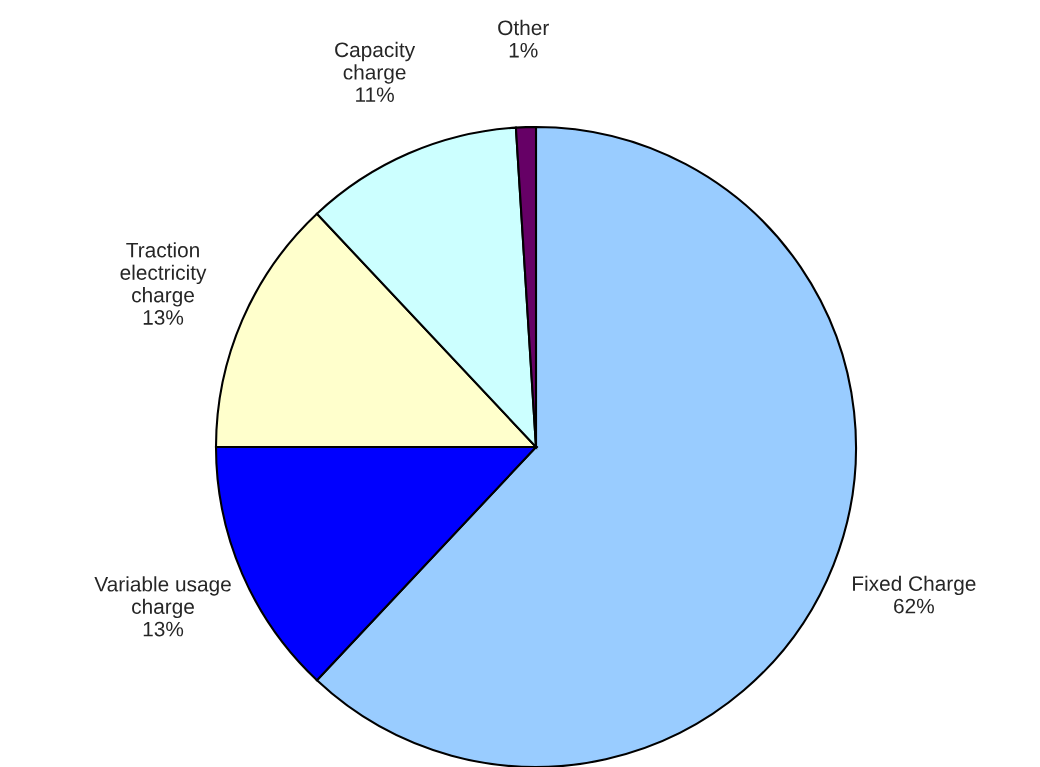 This screenshot has height=767, width=1040. Describe the element at coordinates (523, 50) in the screenshot. I see `data-label: 1%` at that location.